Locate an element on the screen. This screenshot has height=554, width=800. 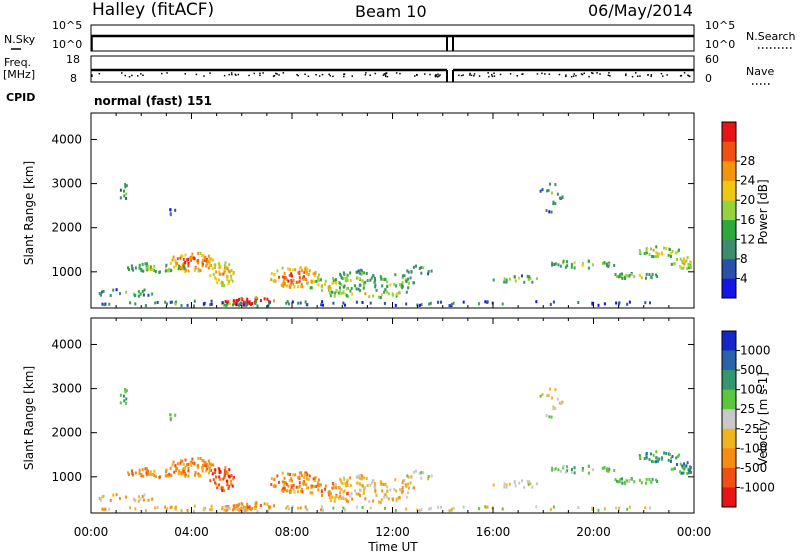
freq-unit: [MHz] is located at coordinates (19, 74).